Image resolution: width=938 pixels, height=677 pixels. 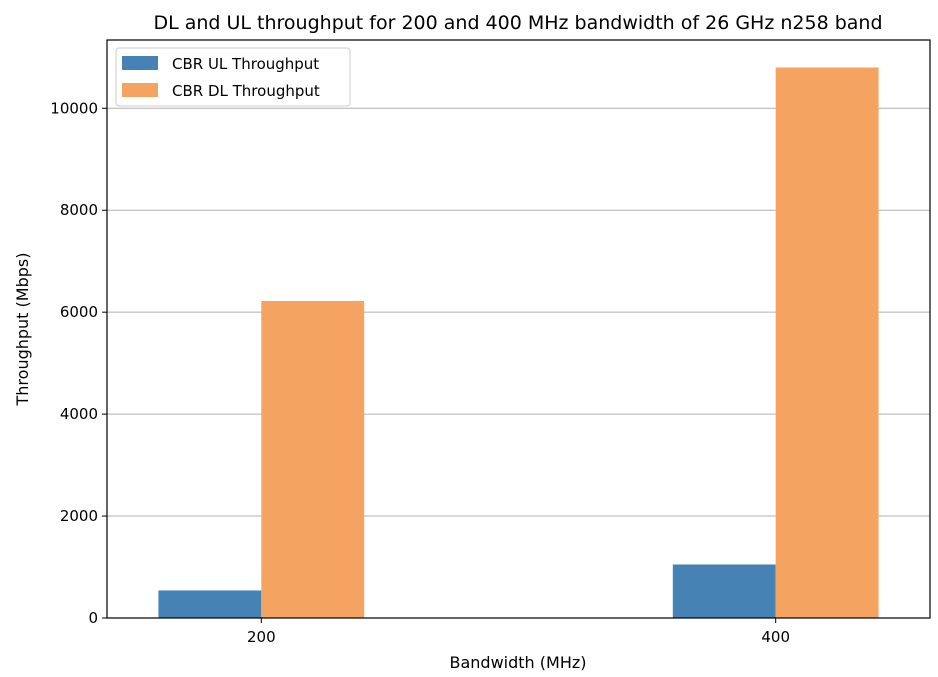 What do you see at coordinates (518, 662) in the screenshot?
I see `x-axis-label: Bandwidth (MHz)` at bounding box center [518, 662].